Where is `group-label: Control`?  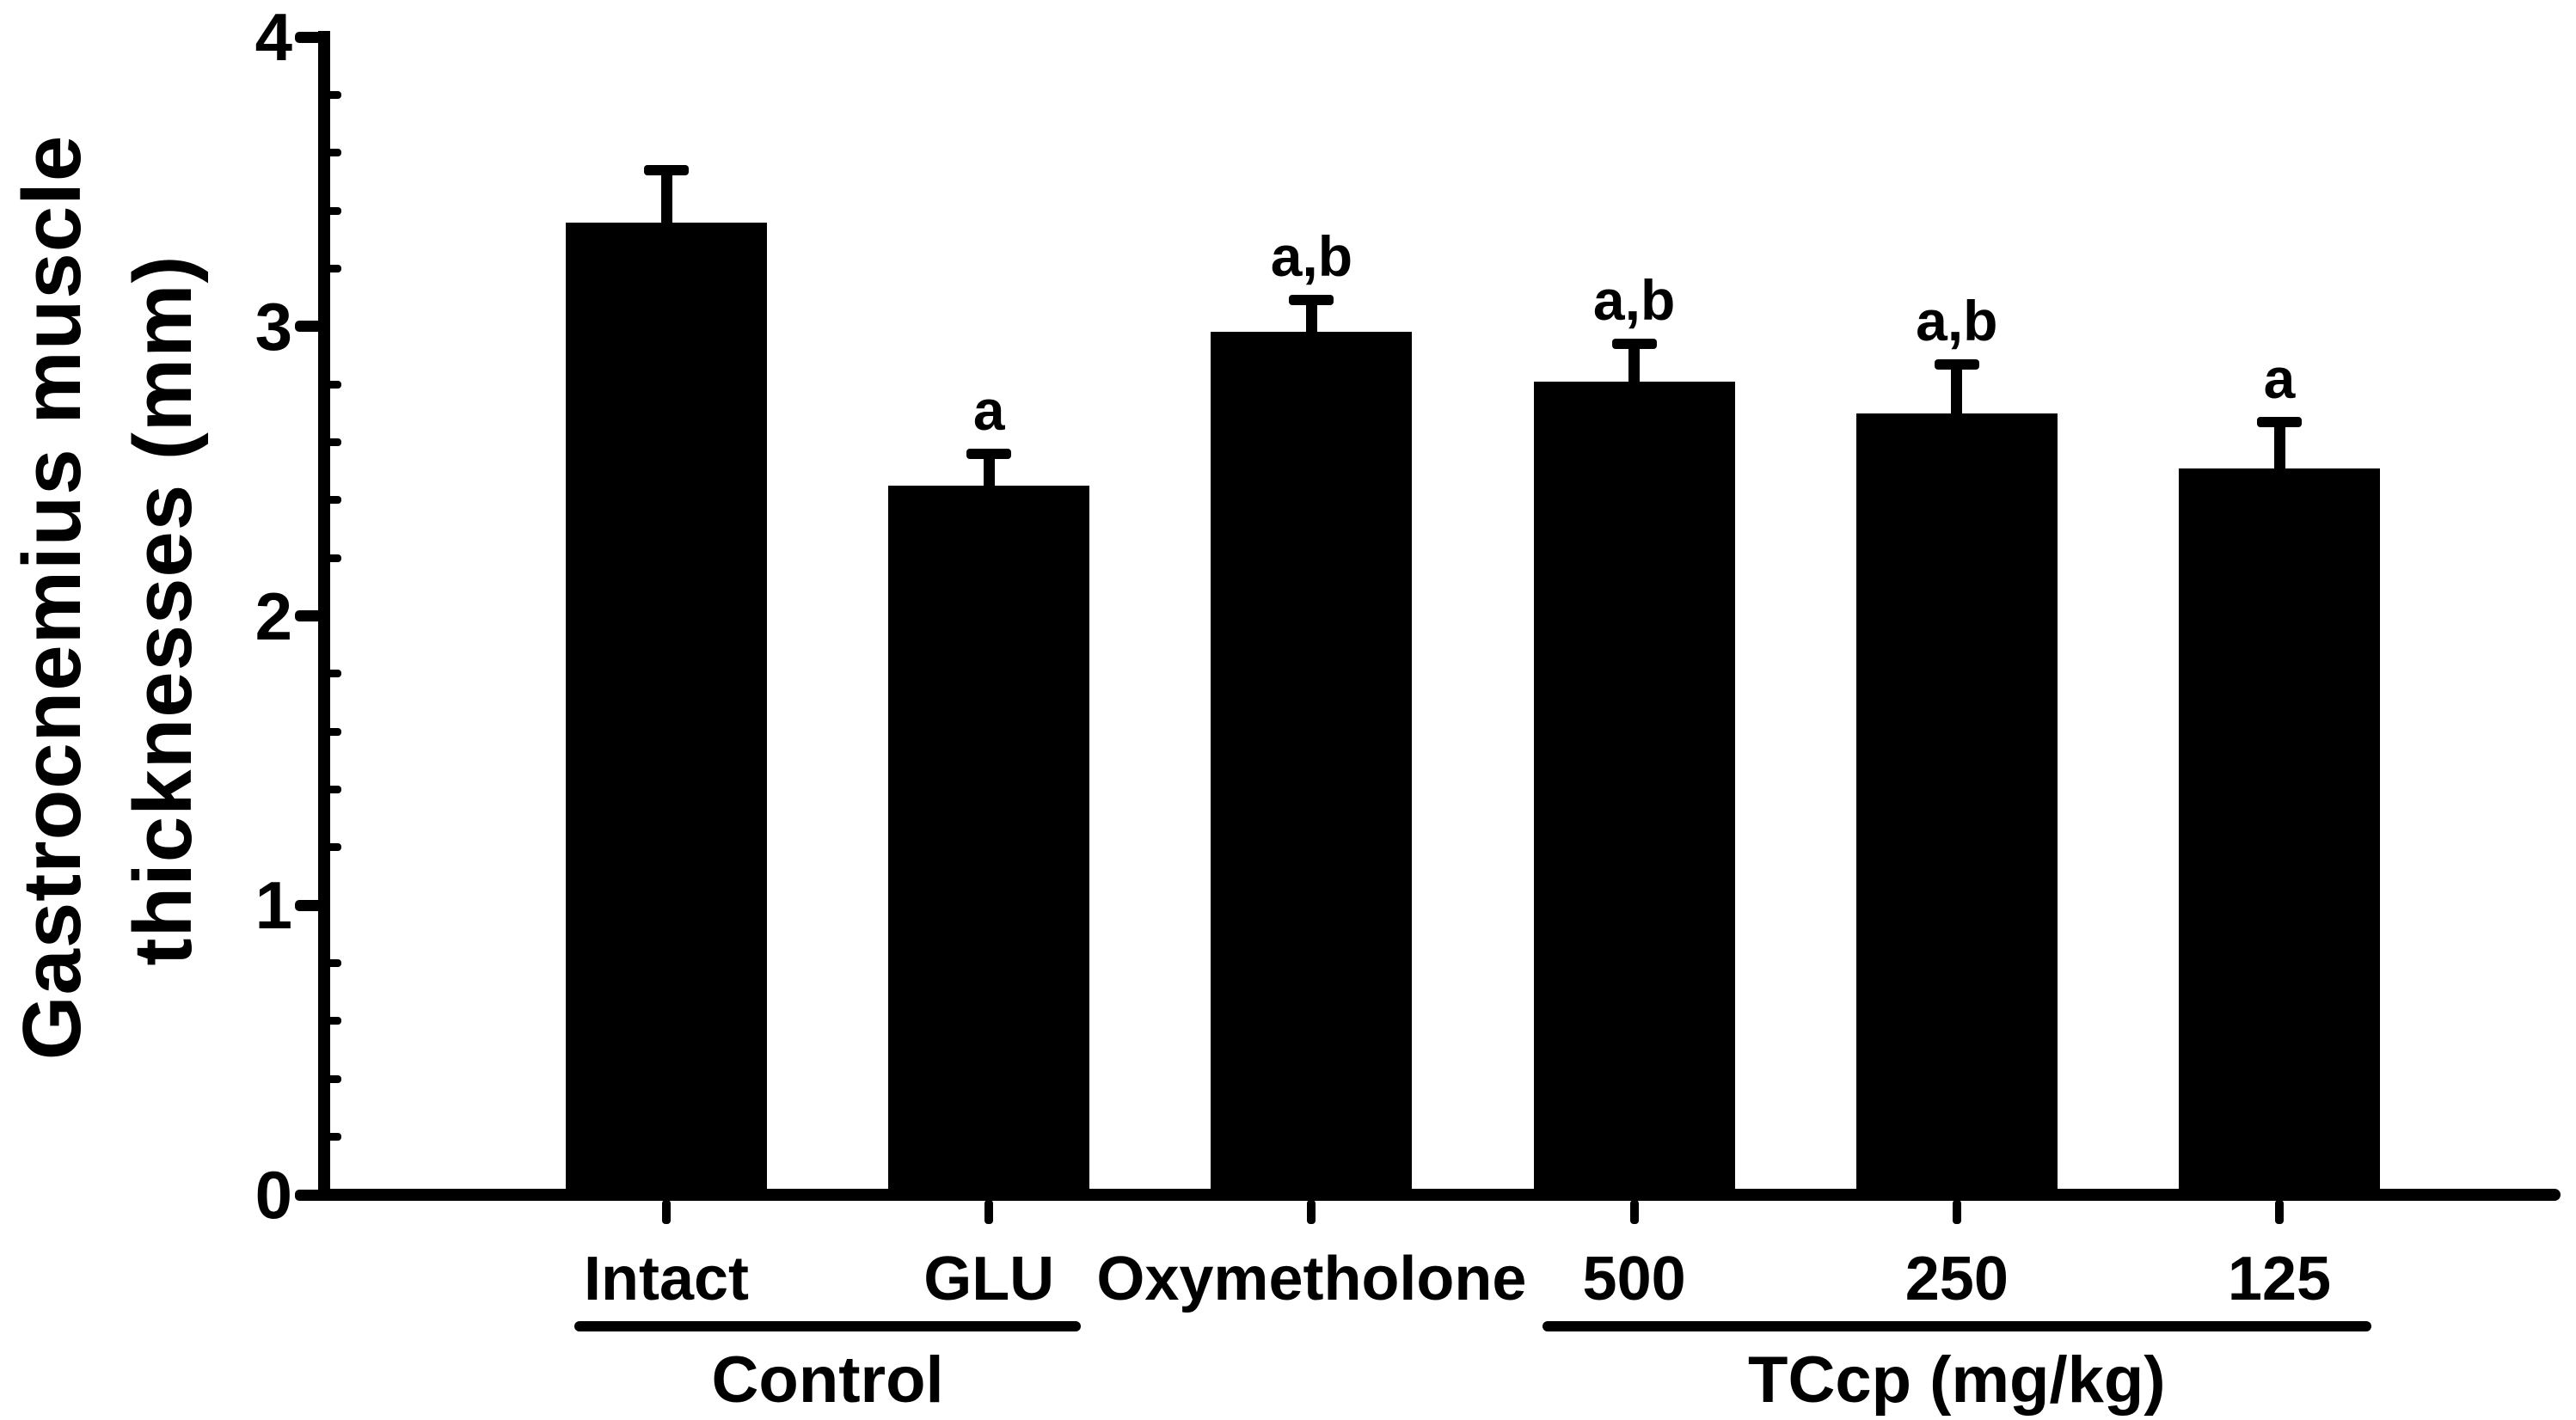 group-label: Control is located at coordinates (827, 1380).